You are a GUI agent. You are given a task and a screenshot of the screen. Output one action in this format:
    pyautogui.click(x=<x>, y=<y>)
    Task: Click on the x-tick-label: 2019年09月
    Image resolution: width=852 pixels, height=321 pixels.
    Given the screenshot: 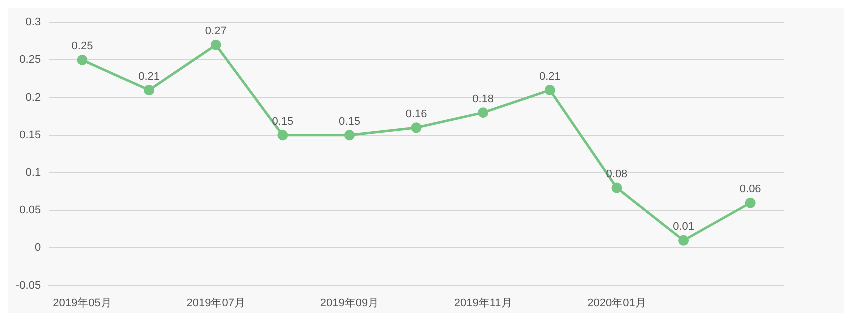 What is the action you would take?
    pyautogui.click(x=350, y=303)
    